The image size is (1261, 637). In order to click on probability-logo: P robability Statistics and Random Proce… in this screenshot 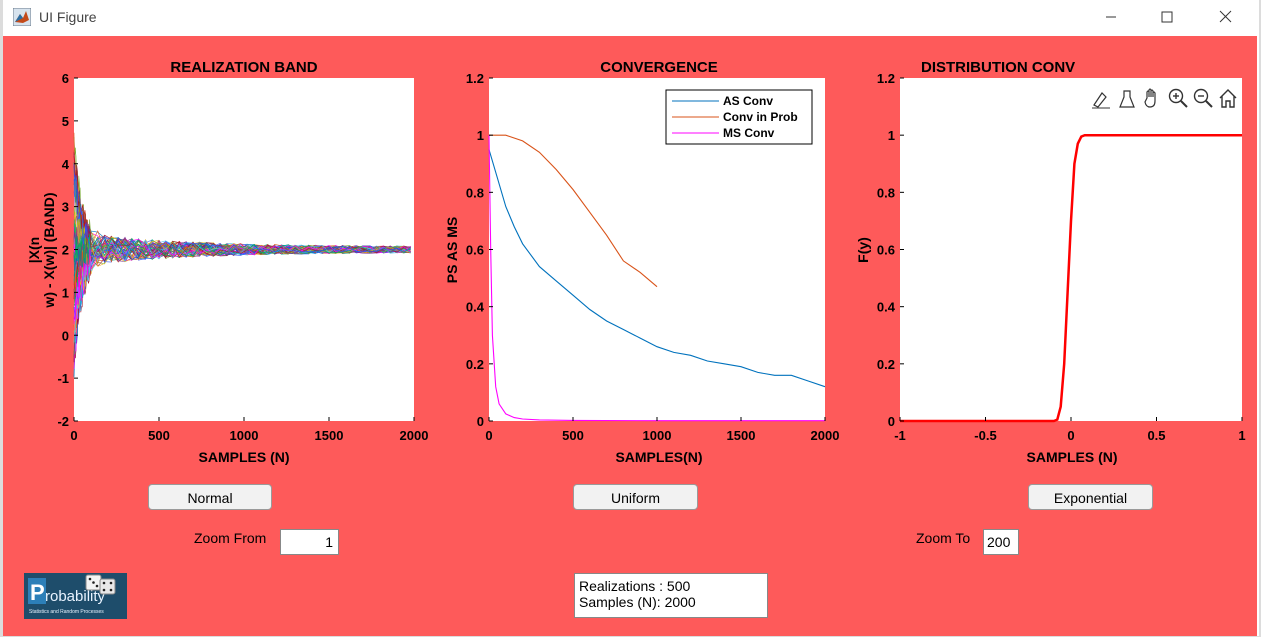, I will do `click(75, 596)`.